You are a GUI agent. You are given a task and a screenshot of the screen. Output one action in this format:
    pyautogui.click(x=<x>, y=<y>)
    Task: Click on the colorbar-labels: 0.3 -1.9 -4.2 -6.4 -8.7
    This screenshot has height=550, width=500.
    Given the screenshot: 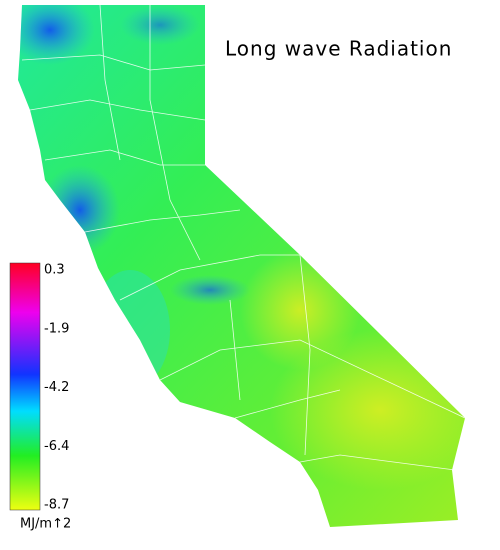 What is the action you would take?
    pyautogui.click(x=56, y=388)
    